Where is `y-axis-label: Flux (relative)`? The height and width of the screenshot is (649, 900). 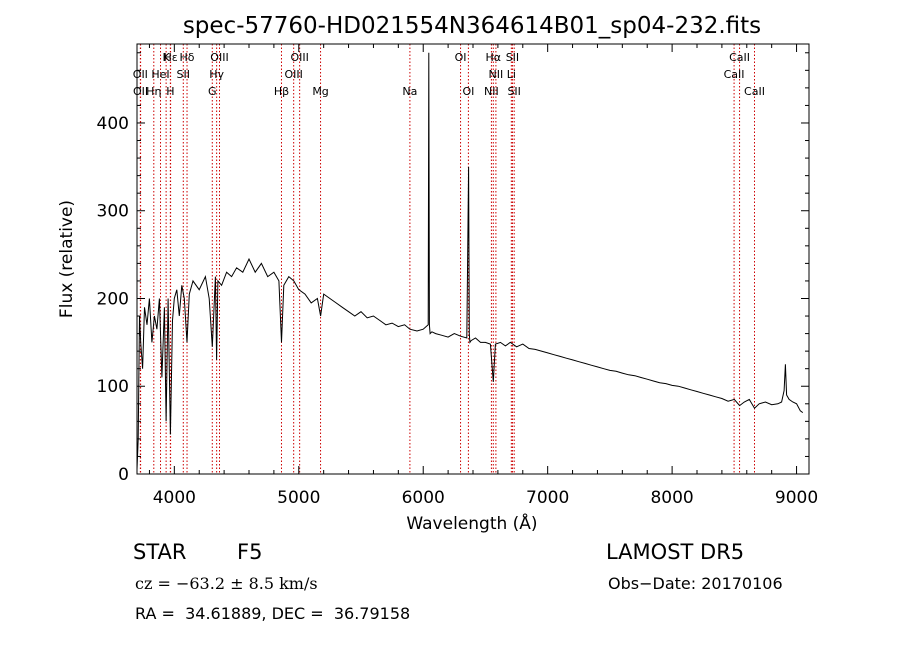
y-axis-label: Flux (relative) is located at coordinates (67, 259).